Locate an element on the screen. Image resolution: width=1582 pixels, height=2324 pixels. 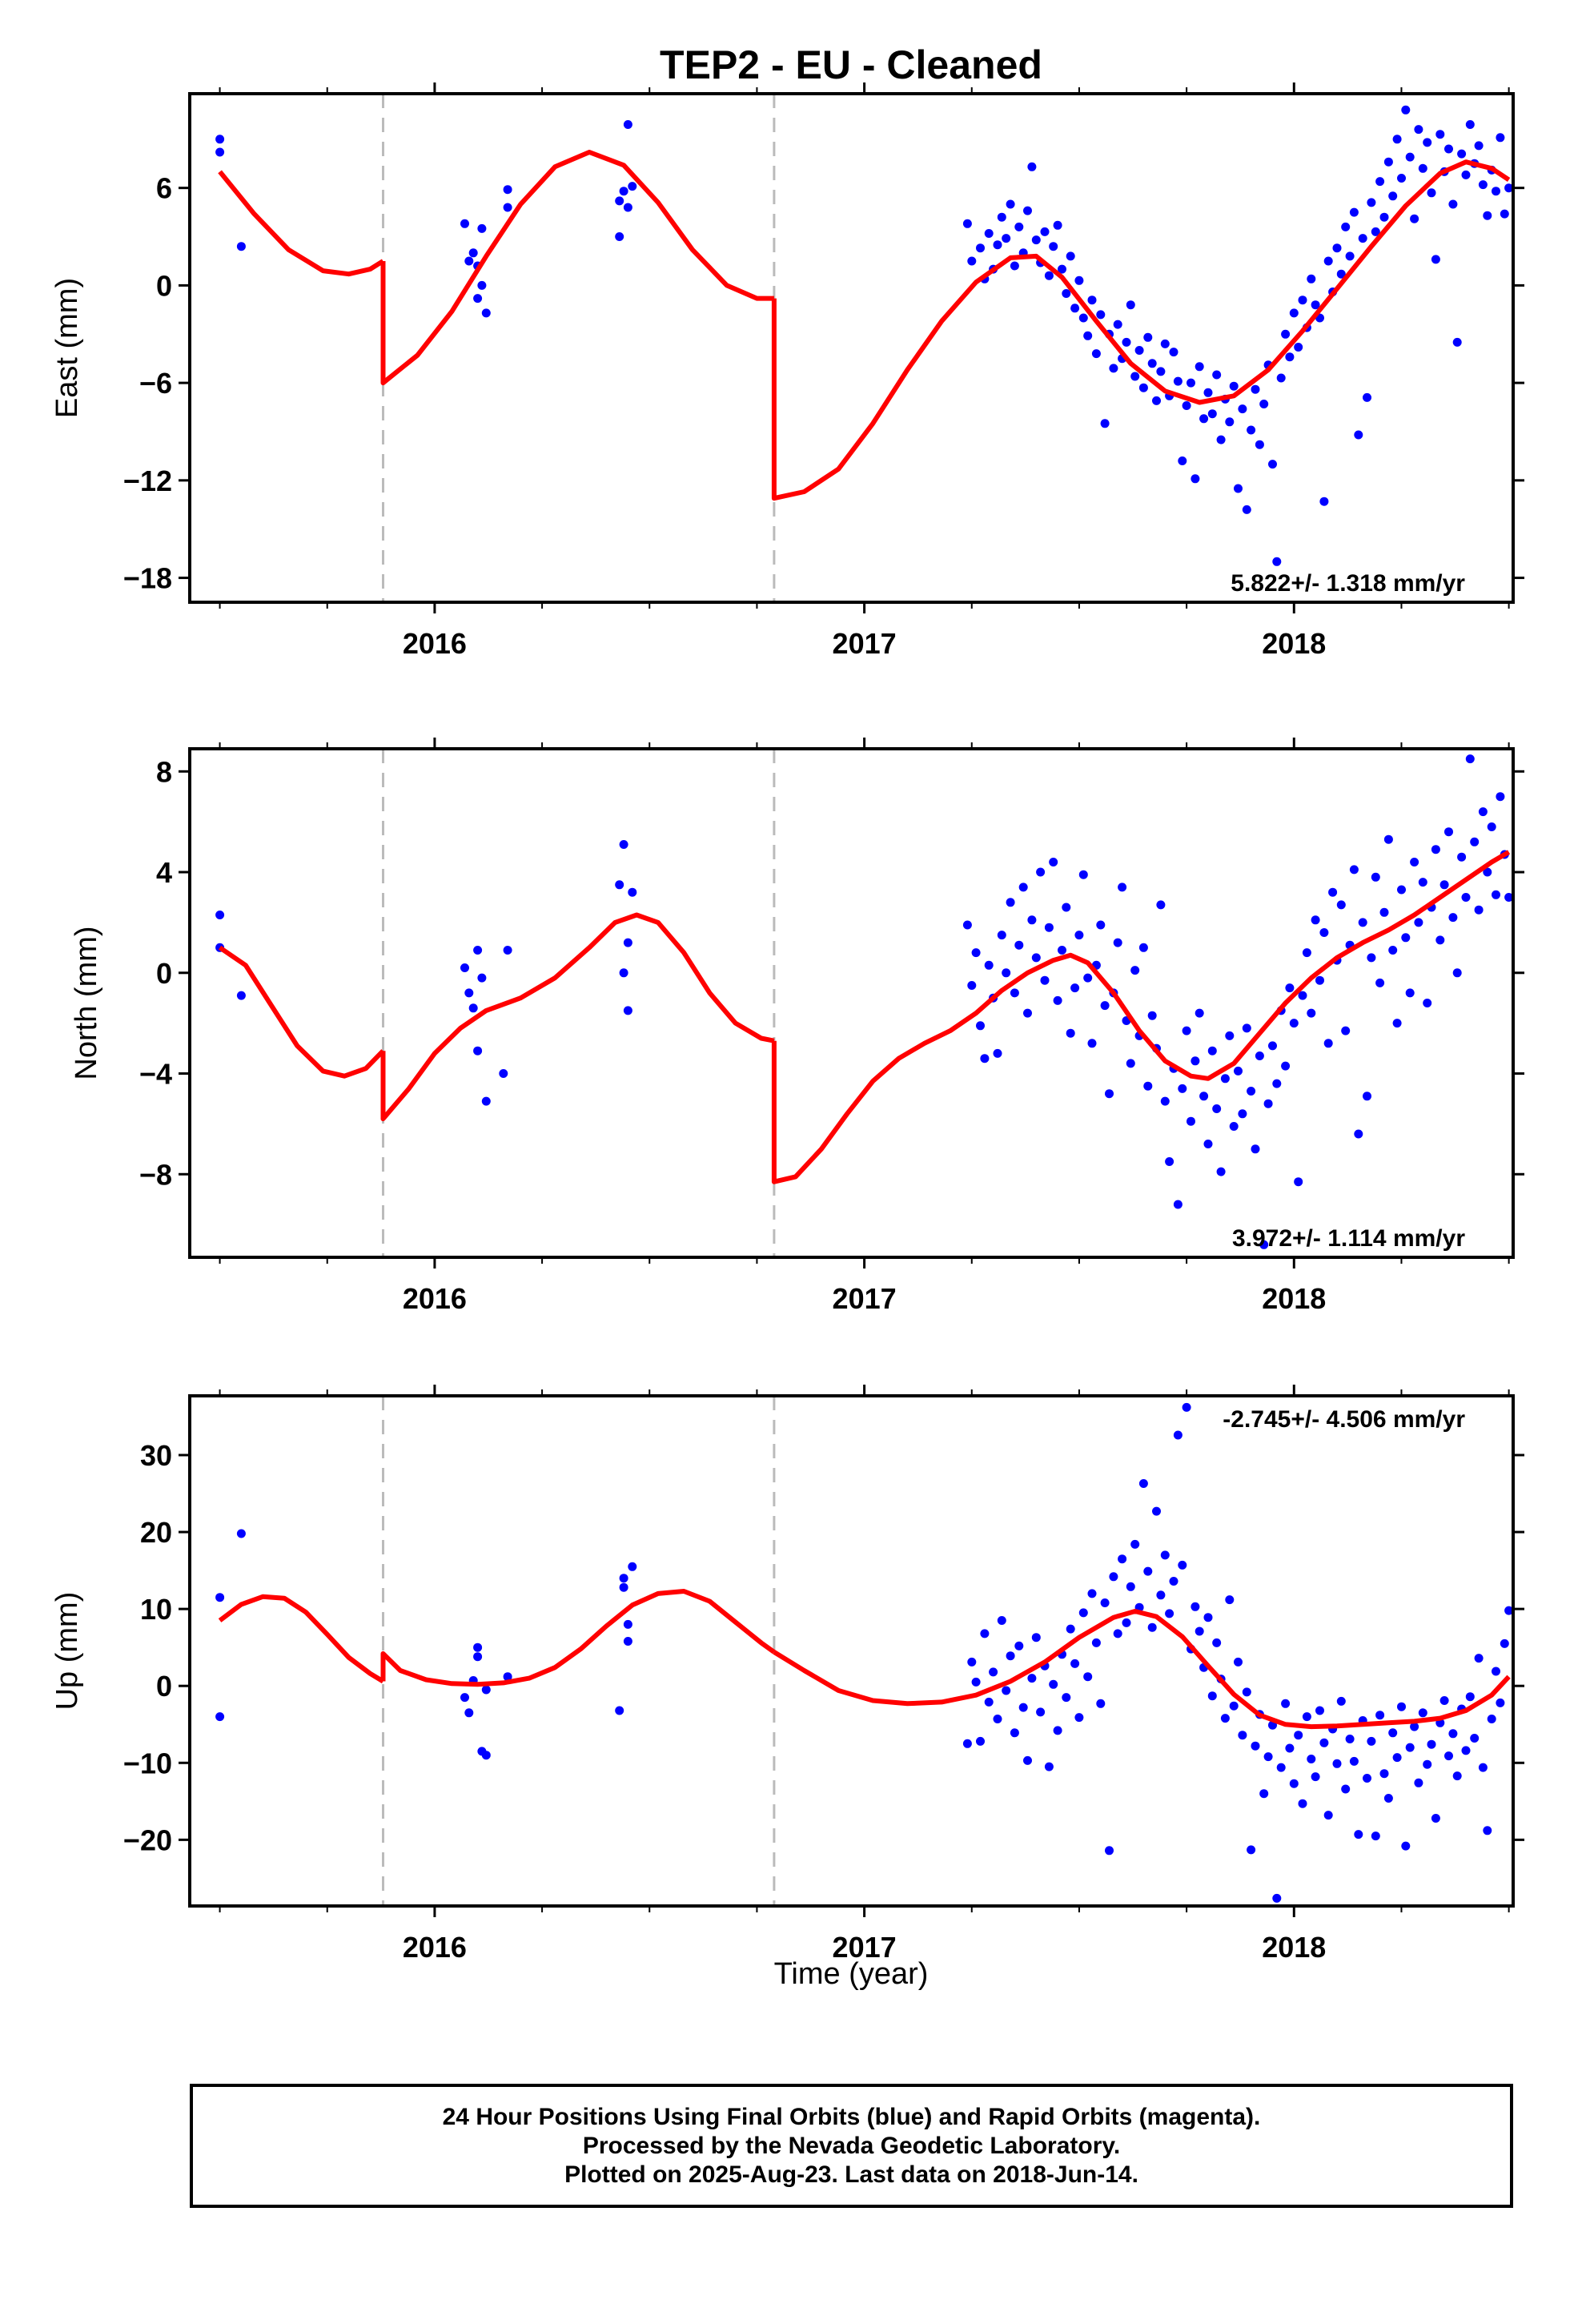
y-axis-label: East (mm) is located at coordinates (67, 348).